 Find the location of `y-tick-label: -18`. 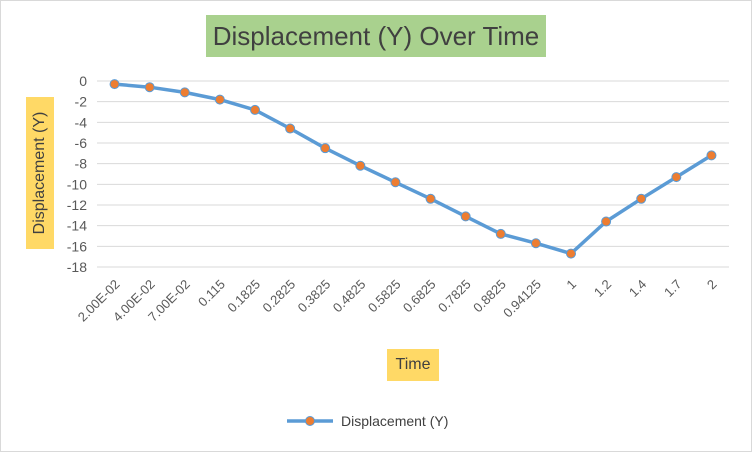

y-tick-label: -18 is located at coordinates (77, 267).